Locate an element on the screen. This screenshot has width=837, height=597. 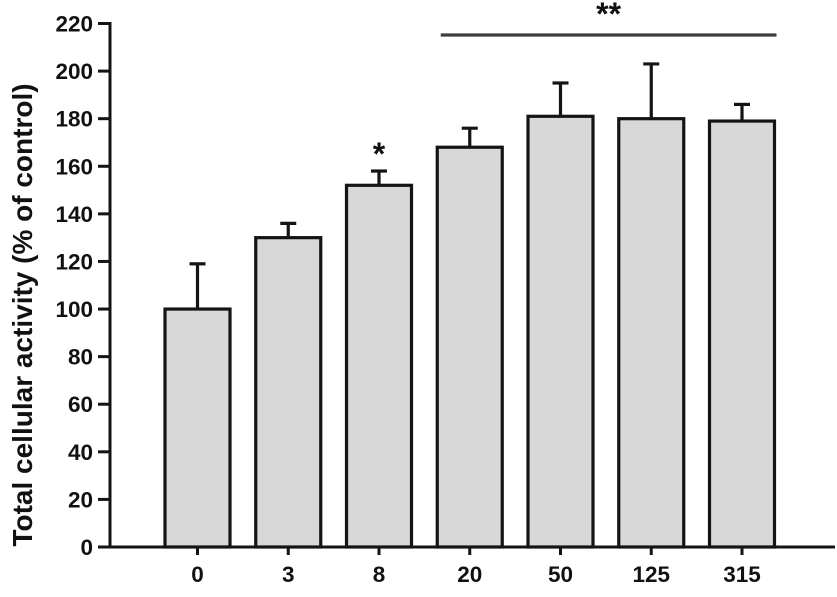
x-tick-label: 315 is located at coordinates (742, 574).